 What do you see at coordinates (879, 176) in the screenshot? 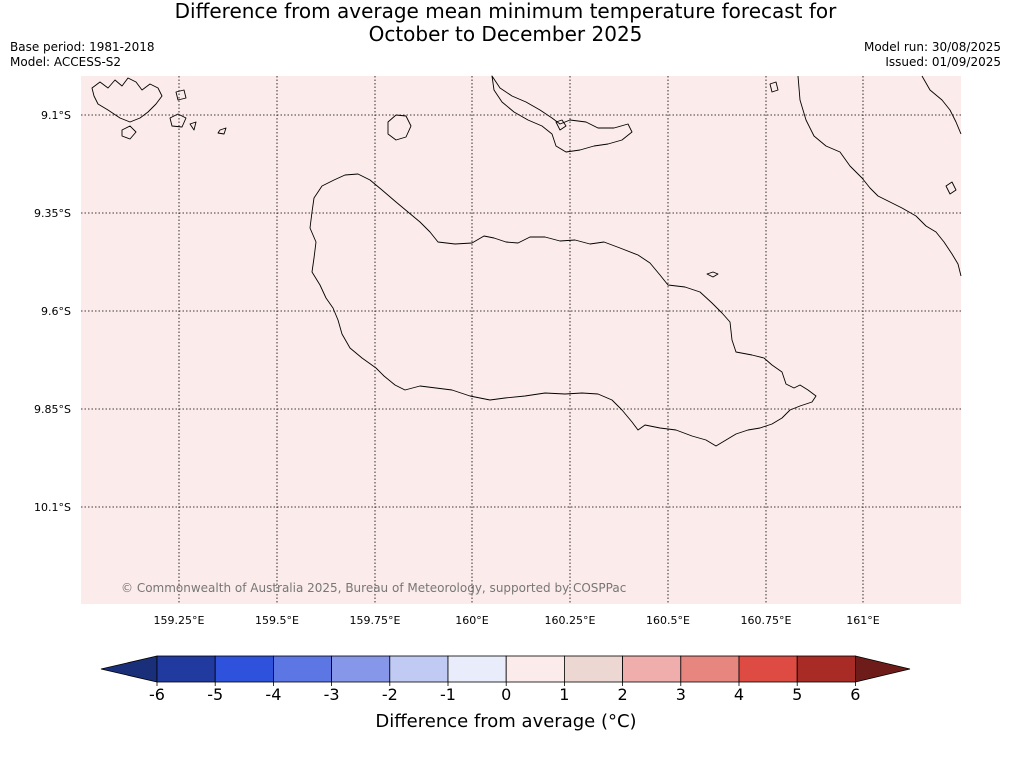
I see `coastline-northeast` at bounding box center [879, 176].